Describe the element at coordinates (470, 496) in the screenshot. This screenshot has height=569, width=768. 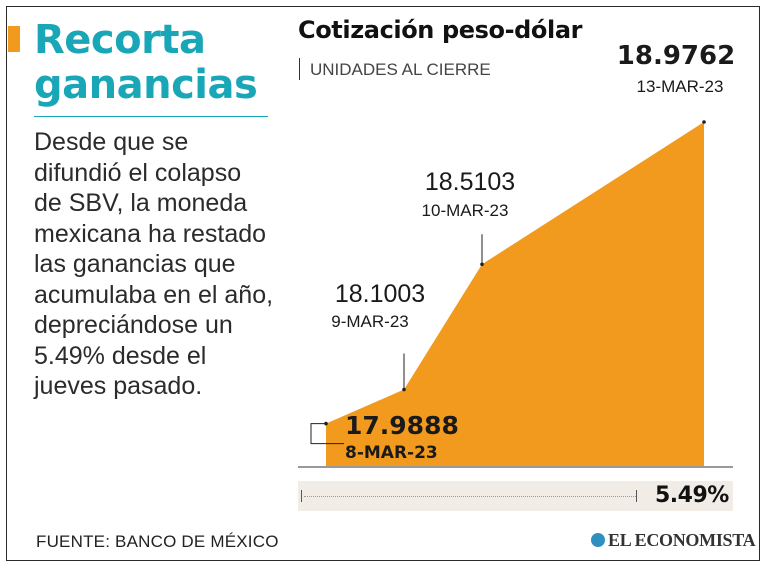
I see `change-strip-dotted-line` at that location.